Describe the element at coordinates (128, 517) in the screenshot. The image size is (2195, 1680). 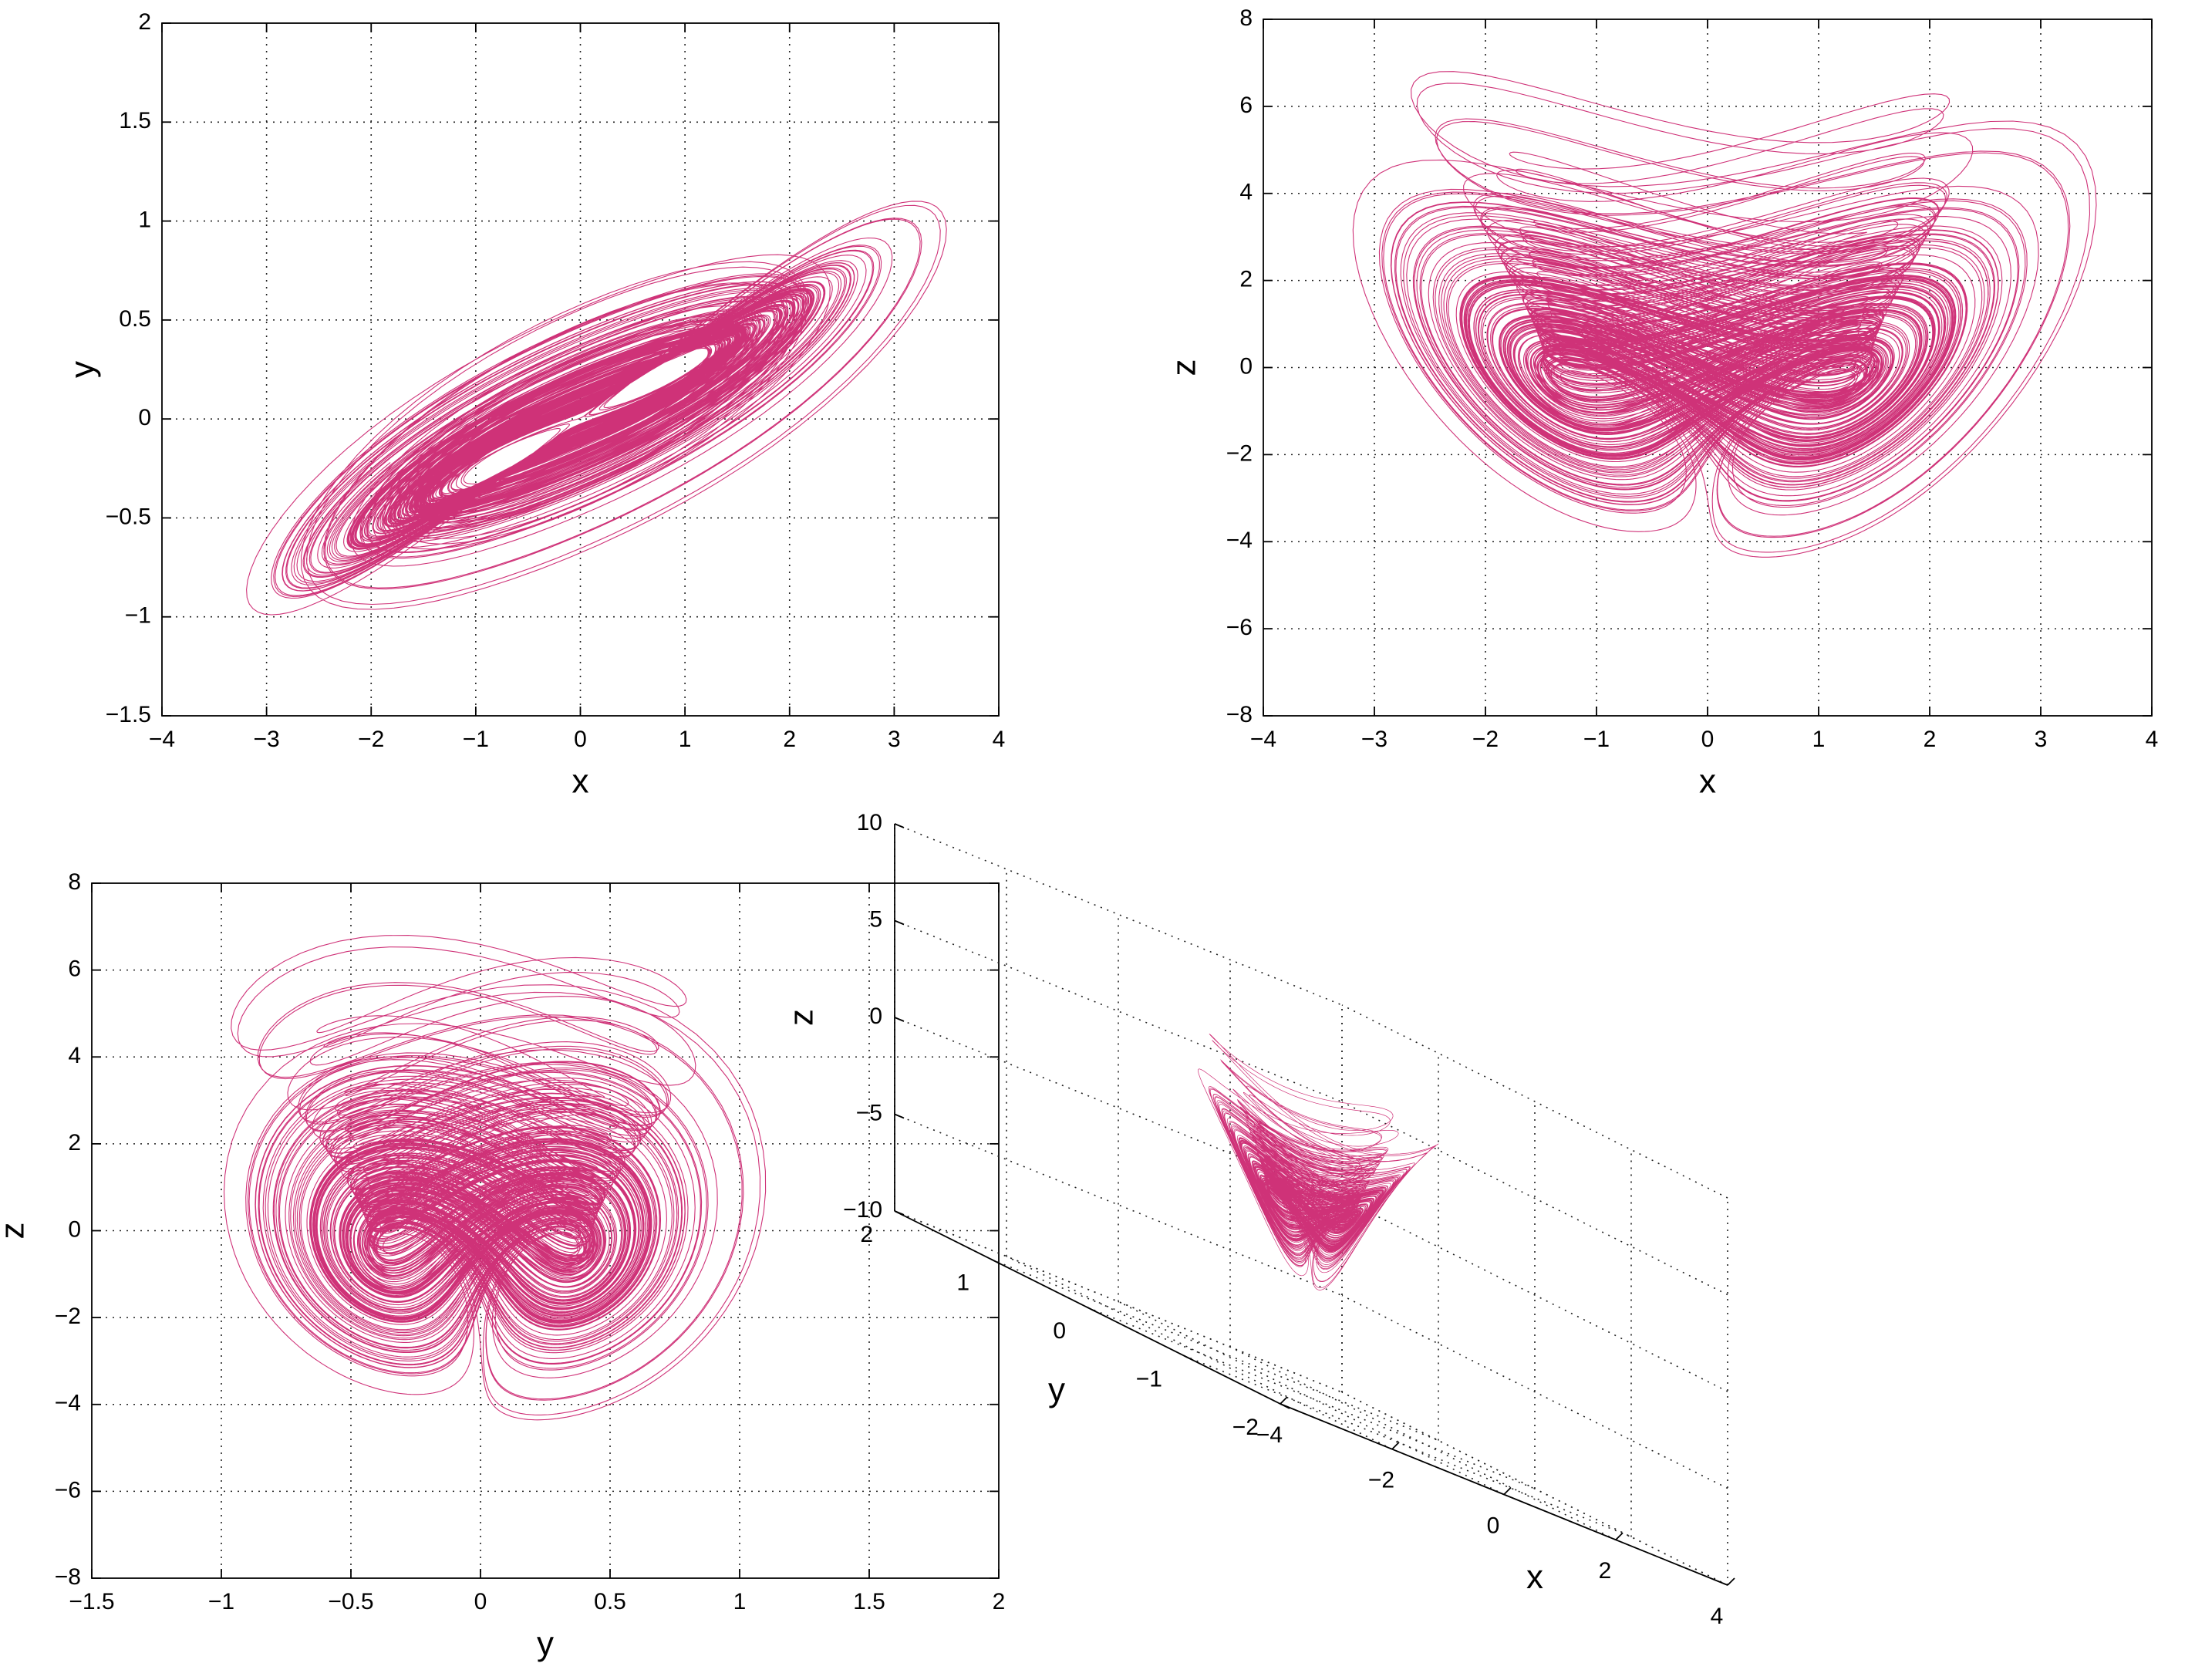
I see `y-tick-label: −0.5` at that location.